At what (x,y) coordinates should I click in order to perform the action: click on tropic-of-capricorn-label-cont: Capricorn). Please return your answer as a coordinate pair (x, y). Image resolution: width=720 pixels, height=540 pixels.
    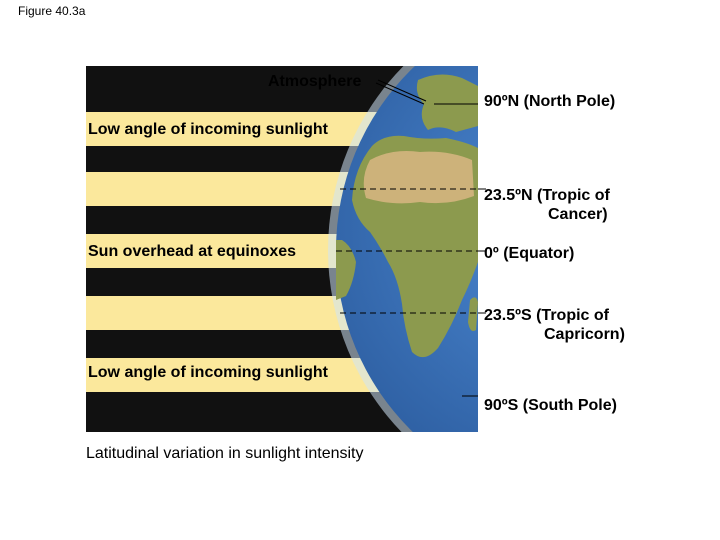
    Looking at the image, I should click on (584, 334).